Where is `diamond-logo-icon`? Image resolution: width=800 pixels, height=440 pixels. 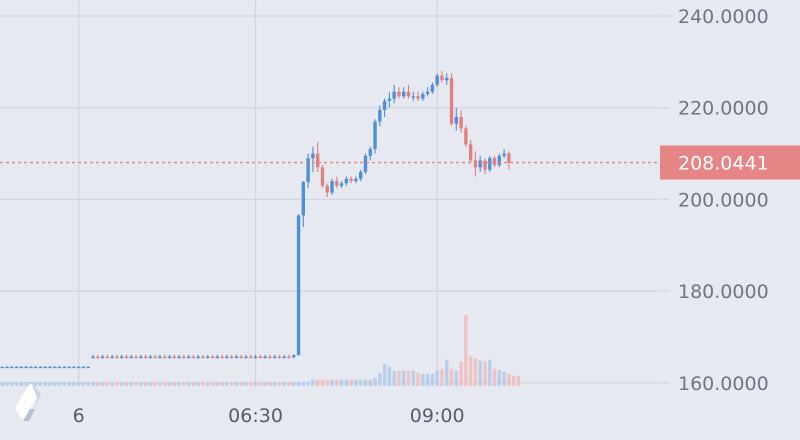
diamond-logo-icon is located at coordinates (28, 402).